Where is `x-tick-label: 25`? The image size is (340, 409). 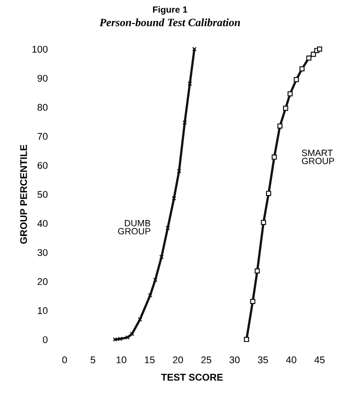 x-tick-label: 25 is located at coordinates (206, 360).